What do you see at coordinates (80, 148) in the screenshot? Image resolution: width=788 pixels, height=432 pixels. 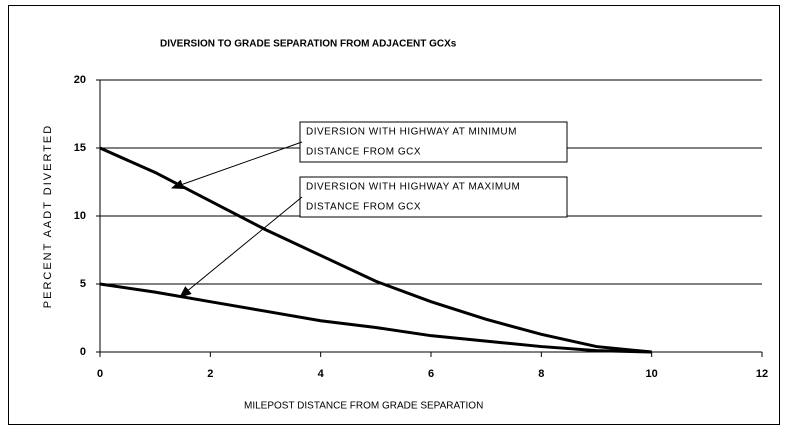 I see `y-tick-label: 15` at bounding box center [80, 148].